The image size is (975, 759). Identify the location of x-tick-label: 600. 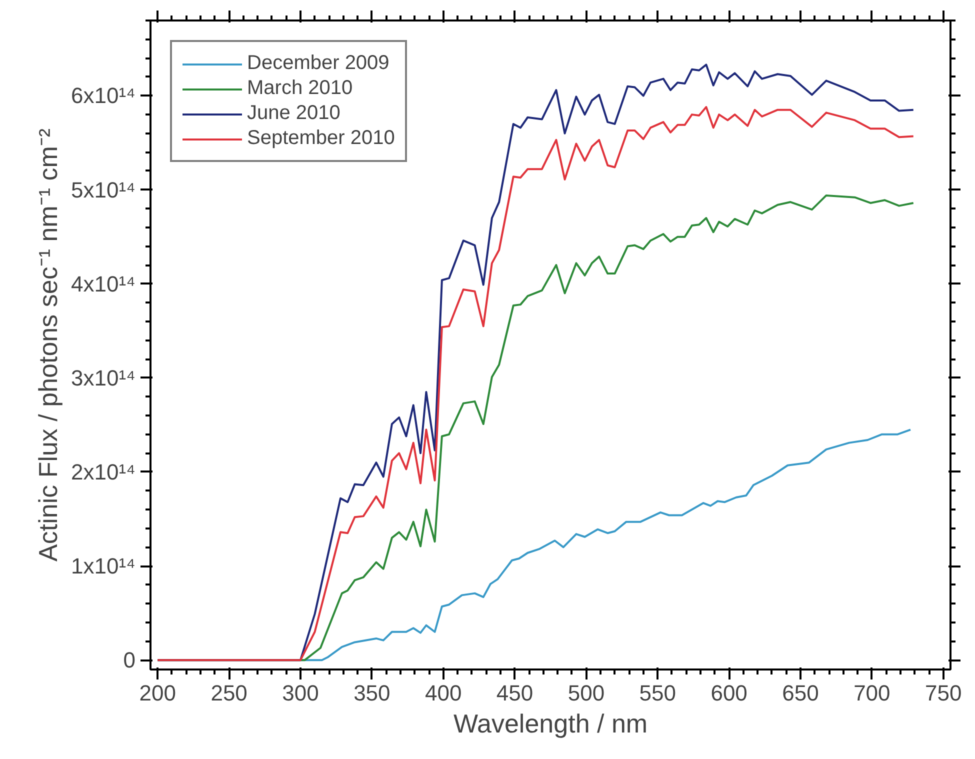
(729, 693).